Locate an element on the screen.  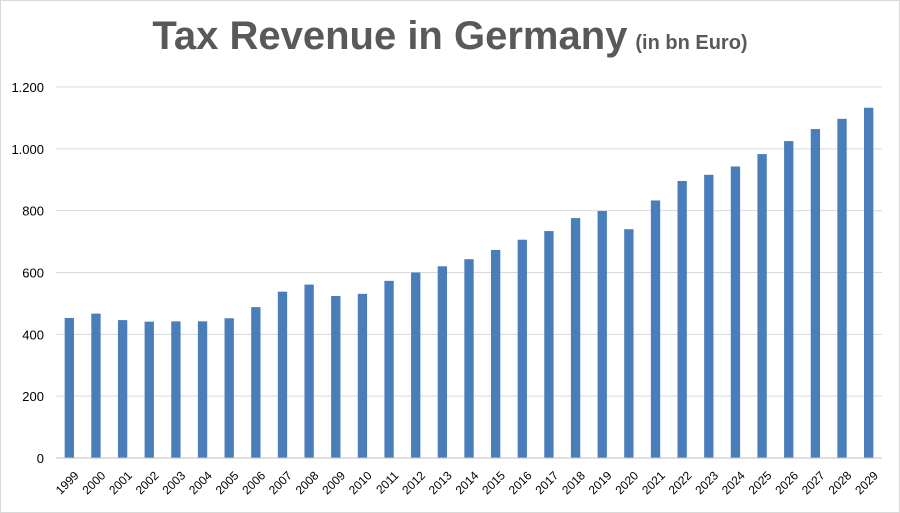
bar-2012 is located at coordinates (416, 365).